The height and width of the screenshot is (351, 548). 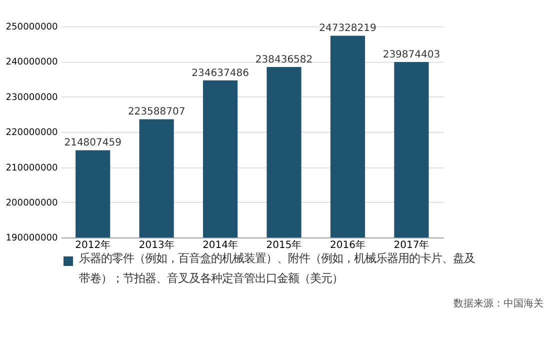 I want to click on y-tick-label: 190000000, so click(x=32, y=239).